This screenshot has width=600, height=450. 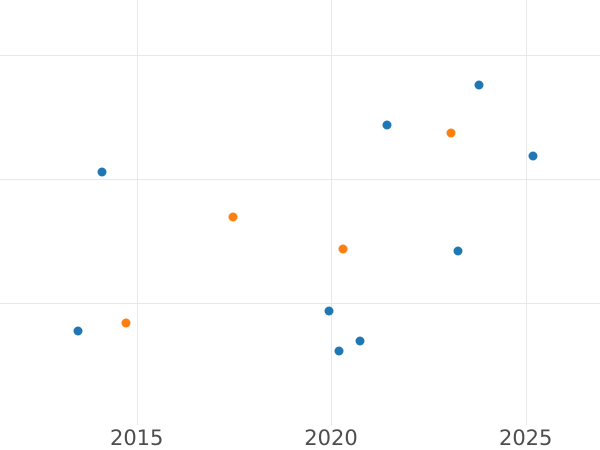 I want to click on x-tick-label: 2020, so click(x=331, y=438).